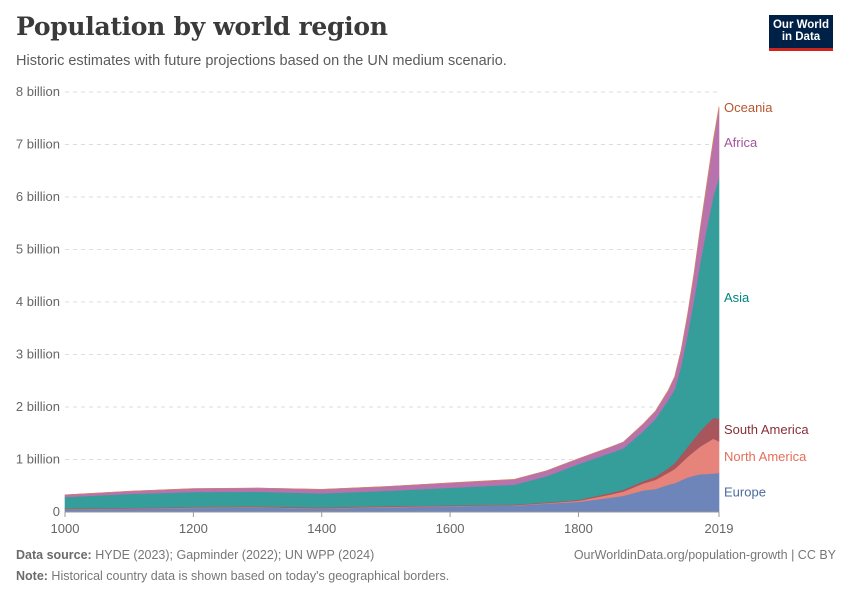 This screenshot has height=600, width=850. Describe the element at coordinates (578, 528) in the screenshot. I see `x-tick-label: 1800` at that location.